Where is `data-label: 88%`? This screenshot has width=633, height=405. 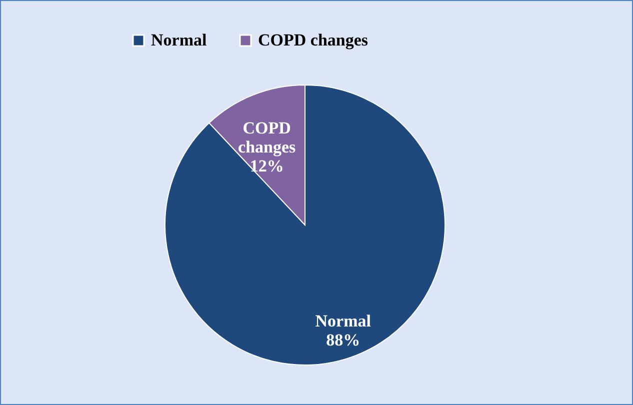
data-label: 88% is located at coordinates (343, 340).